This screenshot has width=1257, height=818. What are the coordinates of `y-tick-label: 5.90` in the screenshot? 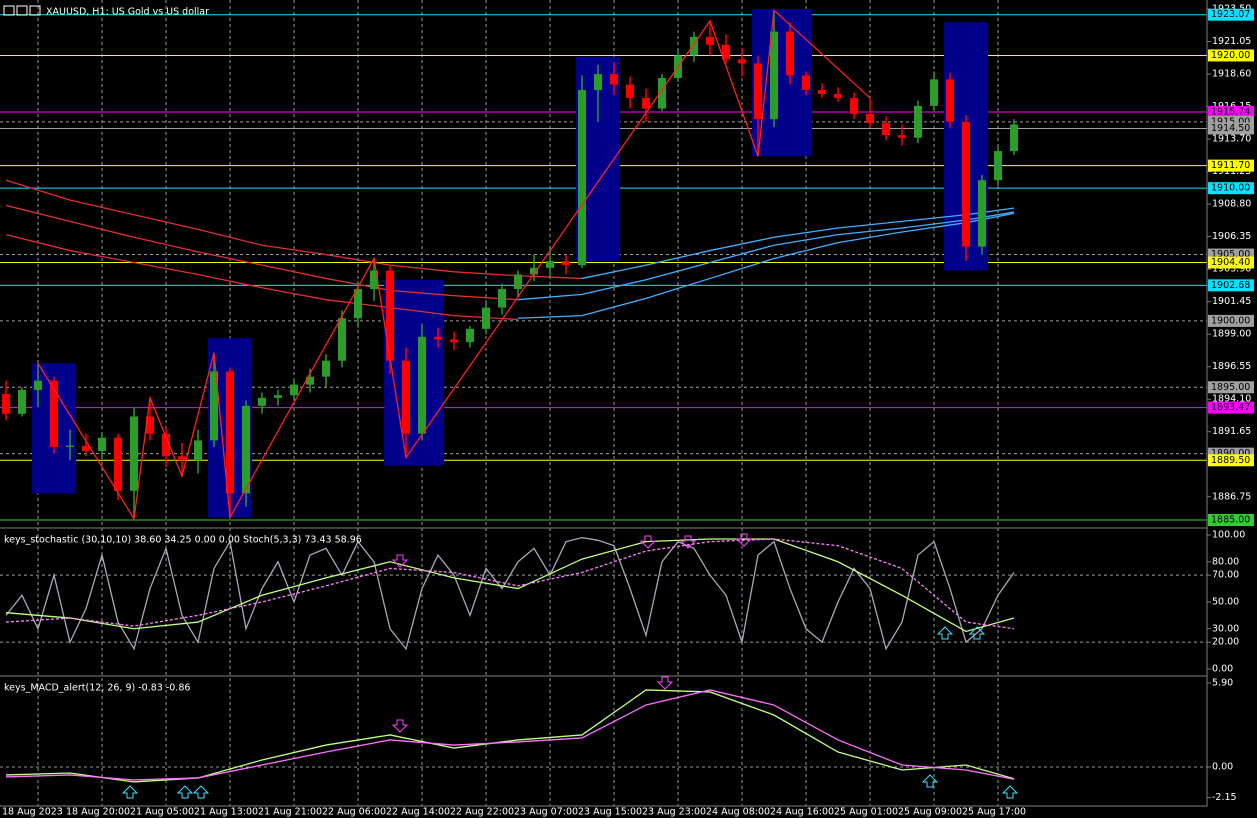 It's located at (1222, 682).